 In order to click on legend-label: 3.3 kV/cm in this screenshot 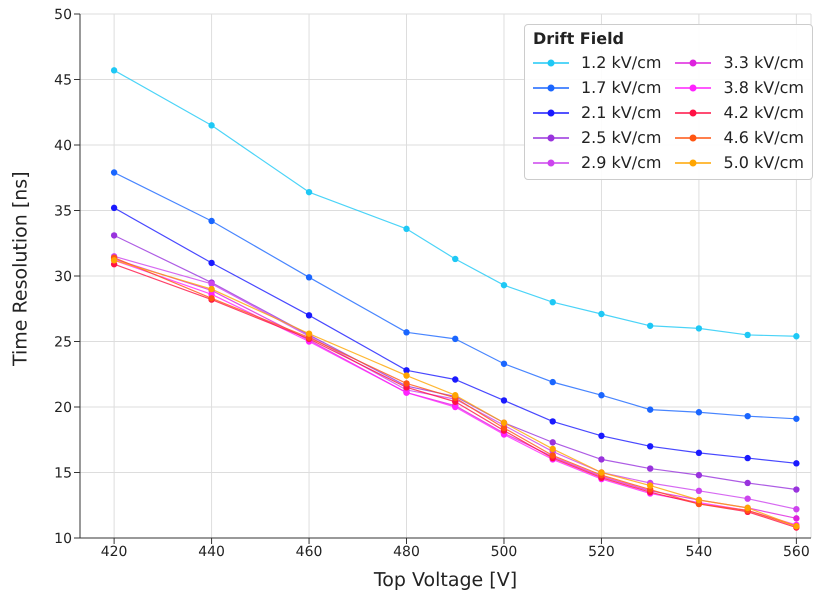, I will do `click(763, 63)`.